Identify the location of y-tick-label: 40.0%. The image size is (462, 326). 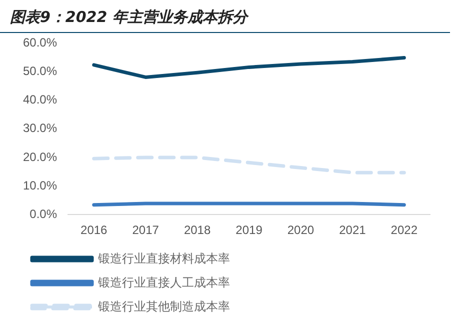
(40, 99).